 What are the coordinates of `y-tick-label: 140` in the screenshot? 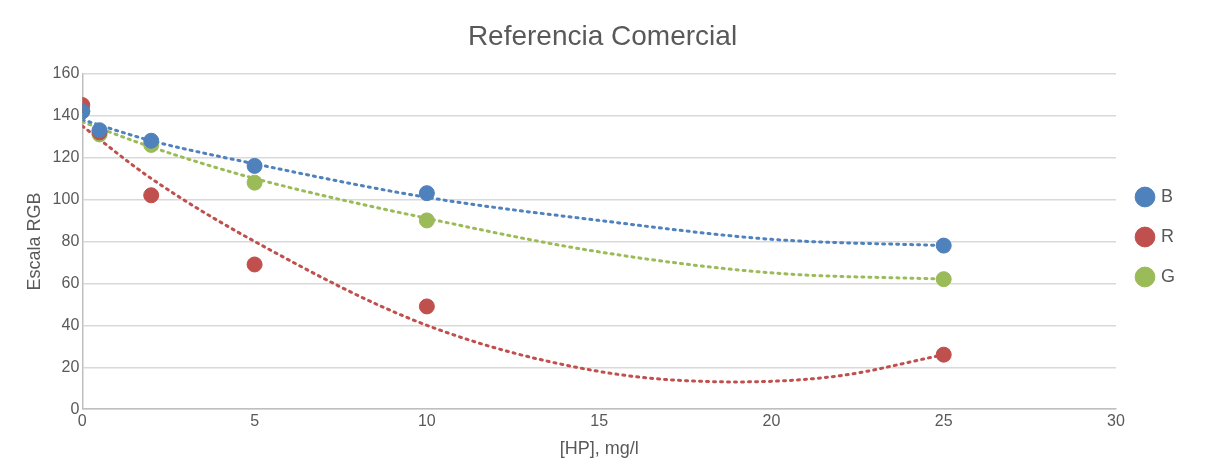 It's located at (66, 114).